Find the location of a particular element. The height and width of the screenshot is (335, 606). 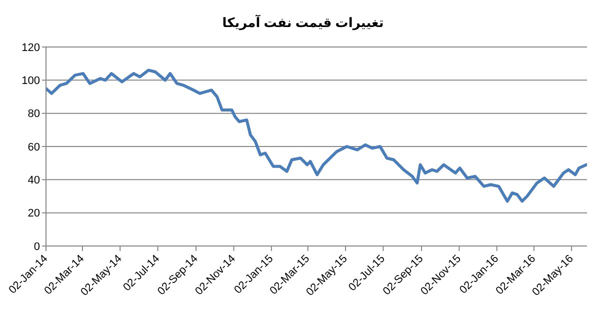

y-tick-label: 80 is located at coordinates (34, 114).